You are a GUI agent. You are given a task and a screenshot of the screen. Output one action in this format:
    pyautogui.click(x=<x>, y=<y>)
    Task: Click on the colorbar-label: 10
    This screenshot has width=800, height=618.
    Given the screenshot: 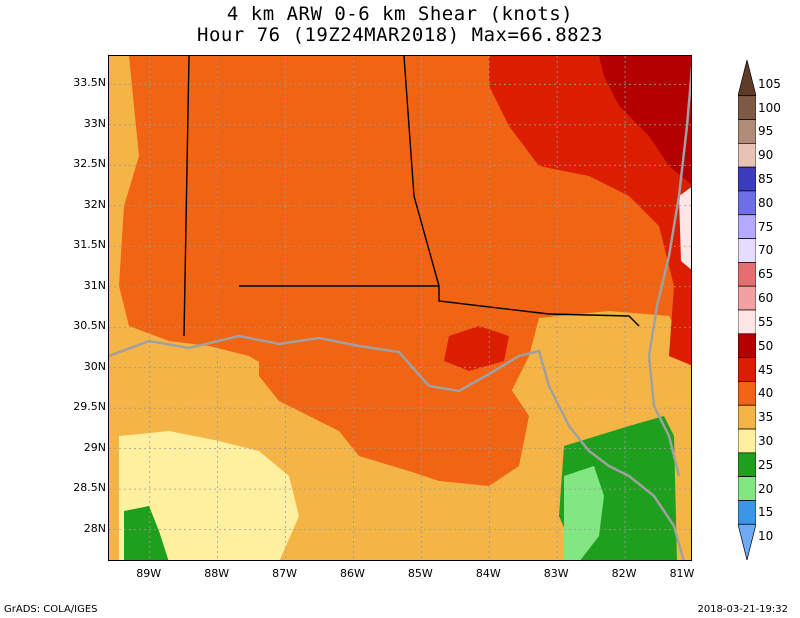 What is the action you would take?
    pyautogui.click(x=766, y=536)
    